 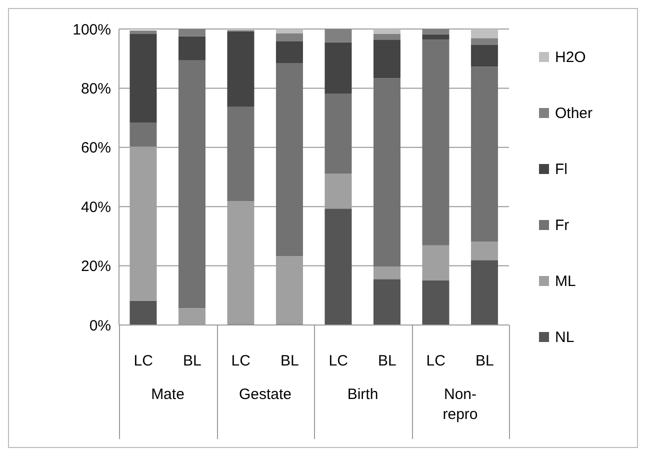 What do you see at coordinates (265, 395) in the screenshot?
I see `text: Gestate` at bounding box center [265, 395].